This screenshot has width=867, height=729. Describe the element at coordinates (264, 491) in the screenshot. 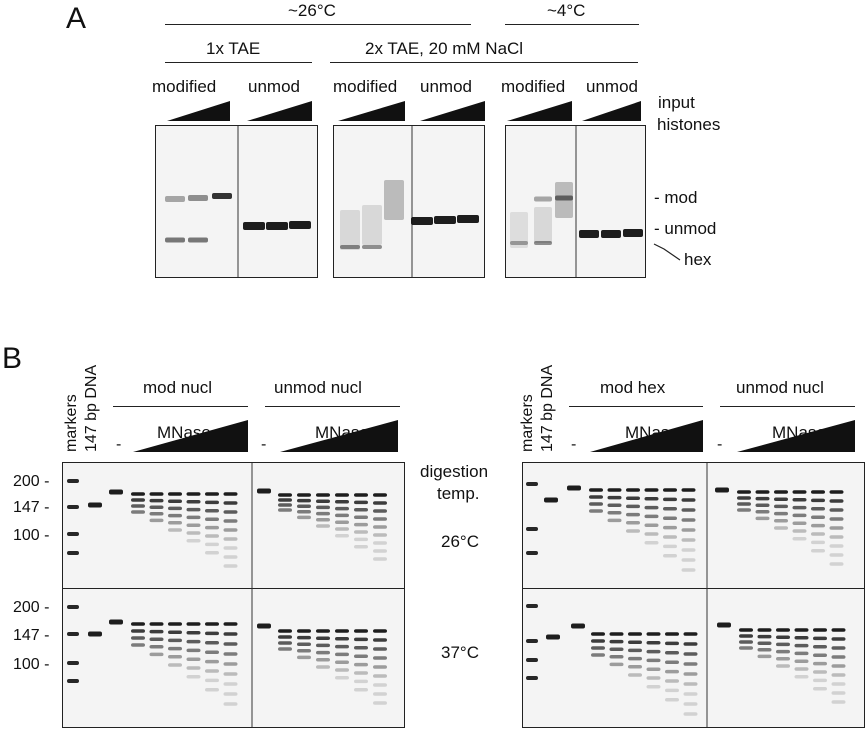

I see `uncut-b-l26-unmod` at that location.